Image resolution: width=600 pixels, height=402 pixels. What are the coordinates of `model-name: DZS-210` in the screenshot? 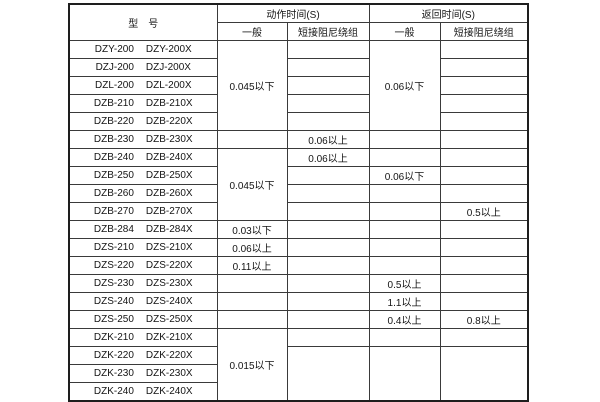 It's located at (113, 247).